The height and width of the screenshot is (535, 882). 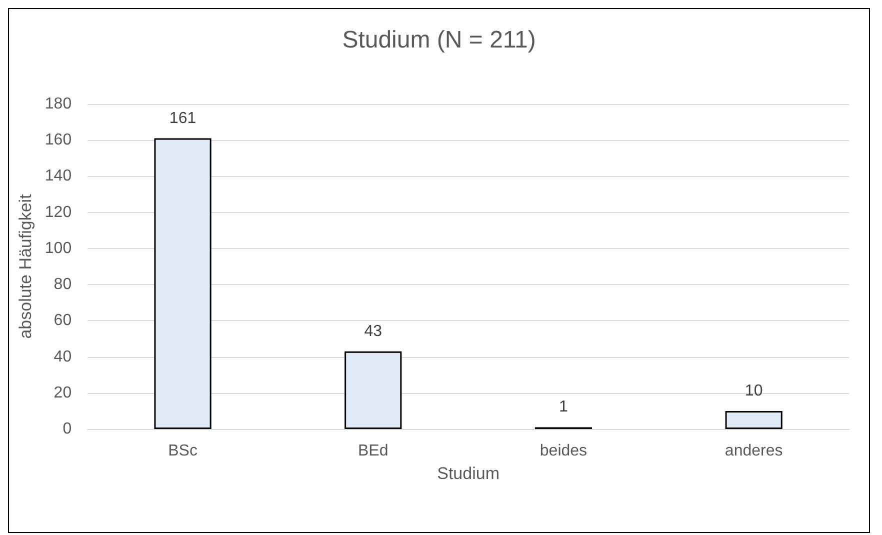 What do you see at coordinates (58, 140) in the screenshot?
I see `y-tick-label: 160` at bounding box center [58, 140].